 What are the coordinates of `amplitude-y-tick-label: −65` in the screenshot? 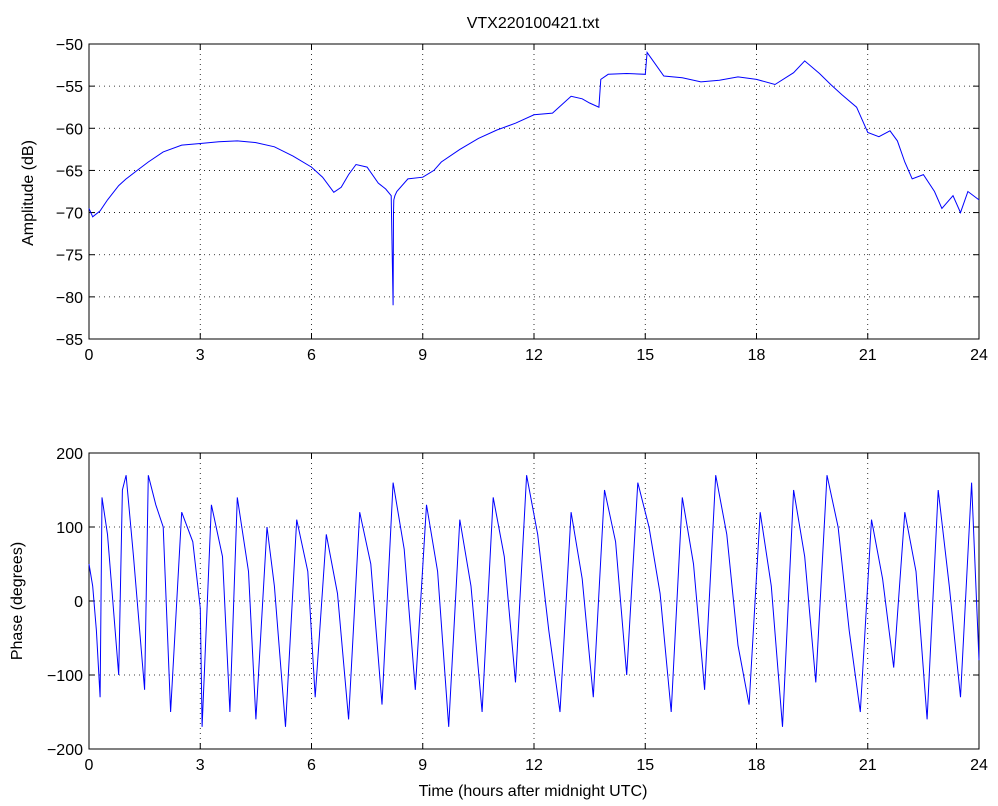 It's located at (69, 171).